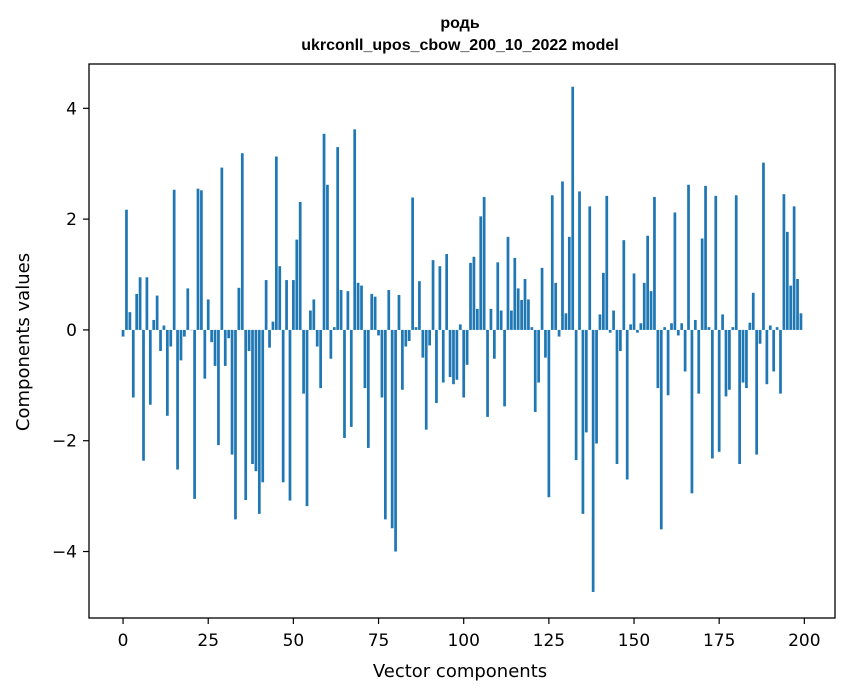 Image resolution: width=847 pixels, height=696 pixels. What do you see at coordinates (123, 641) in the screenshot?
I see `x-tick-label: 0` at bounding box center [123, 641].